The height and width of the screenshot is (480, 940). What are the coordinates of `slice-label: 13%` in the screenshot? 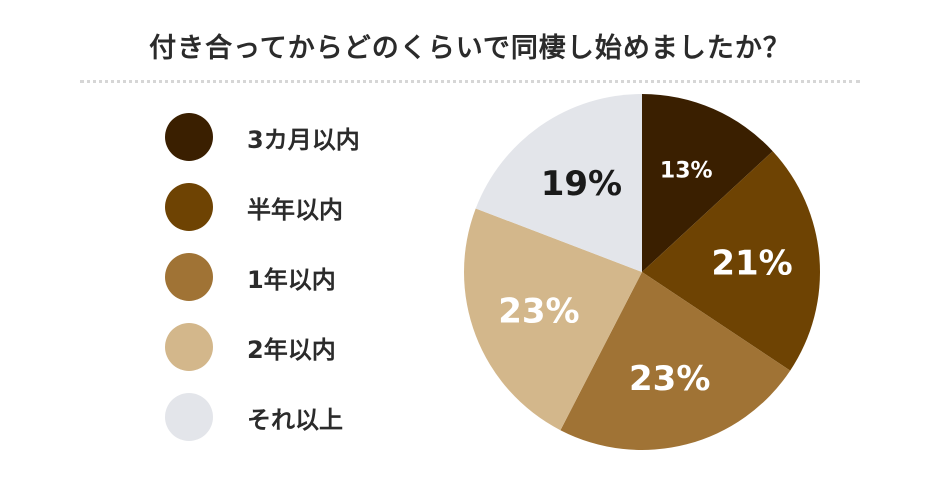 It's located at (686, 170).